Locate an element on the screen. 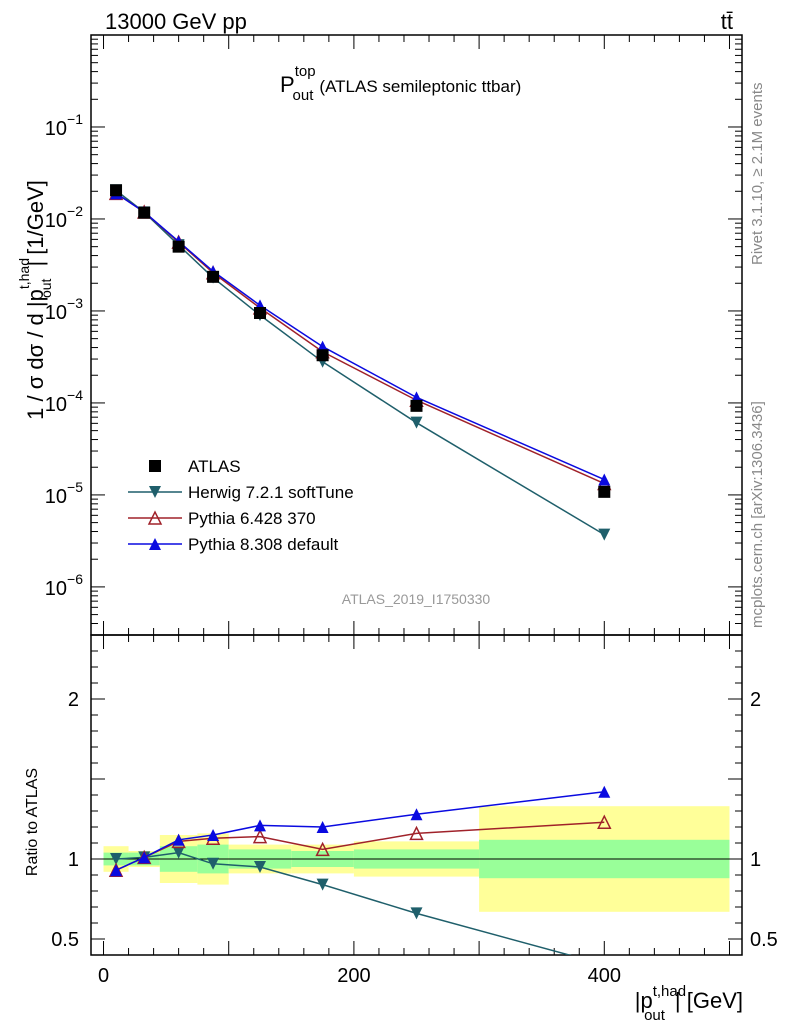 The width and height of the screenshot is (786, 1024). ratio-y-tick-label: 2 is located at coordinates (73, 700).